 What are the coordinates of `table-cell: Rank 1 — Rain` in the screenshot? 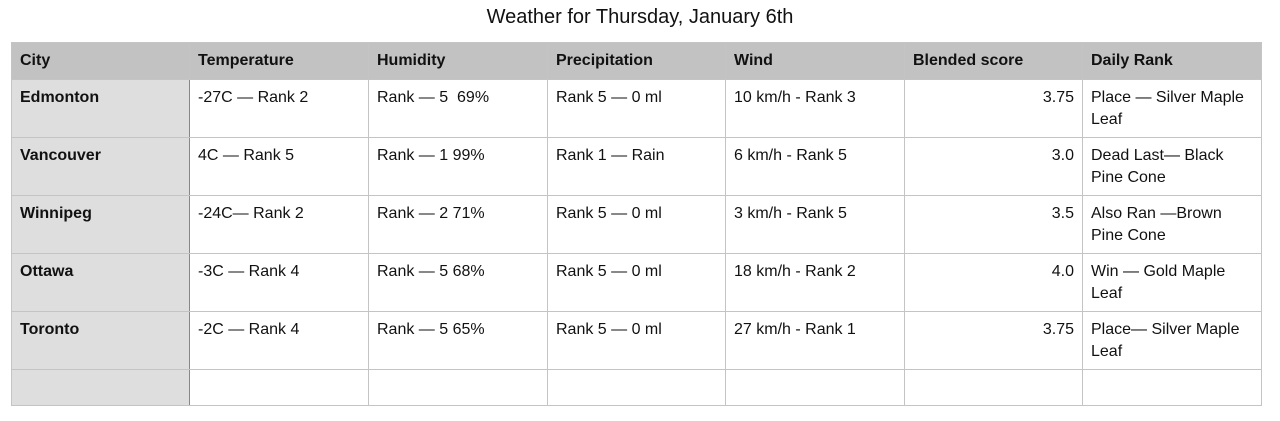 It's located at (636, 166).